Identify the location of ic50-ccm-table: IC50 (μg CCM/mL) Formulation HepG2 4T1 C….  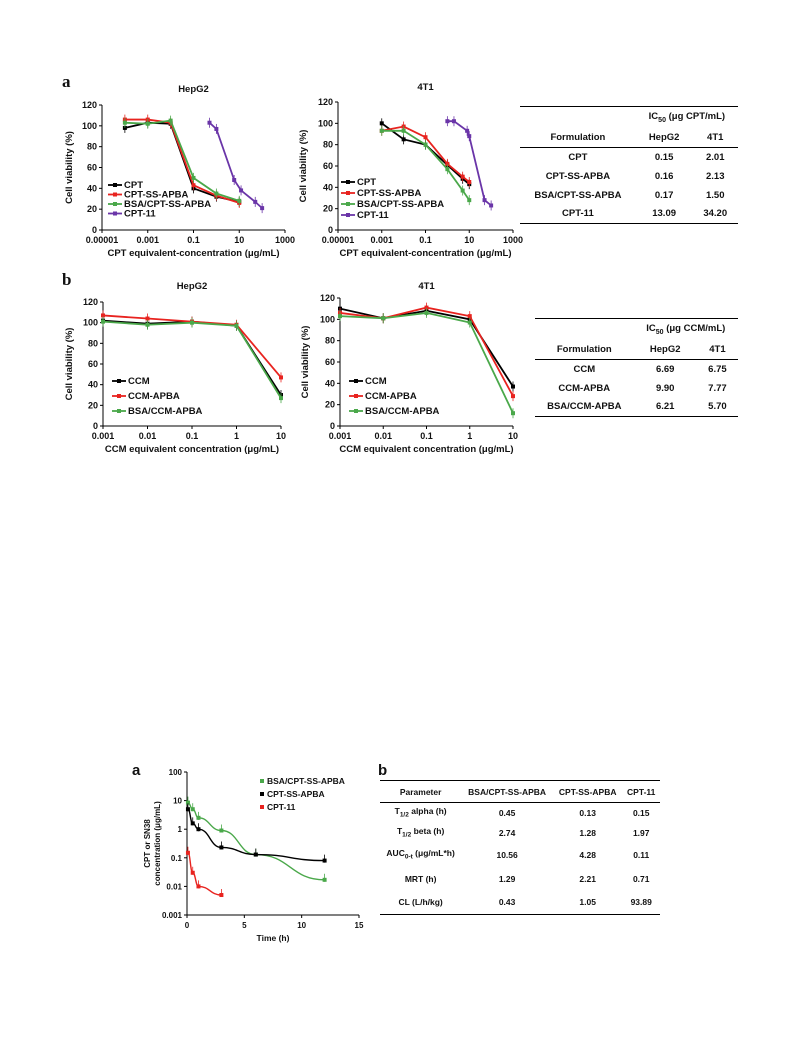
(636, 367).